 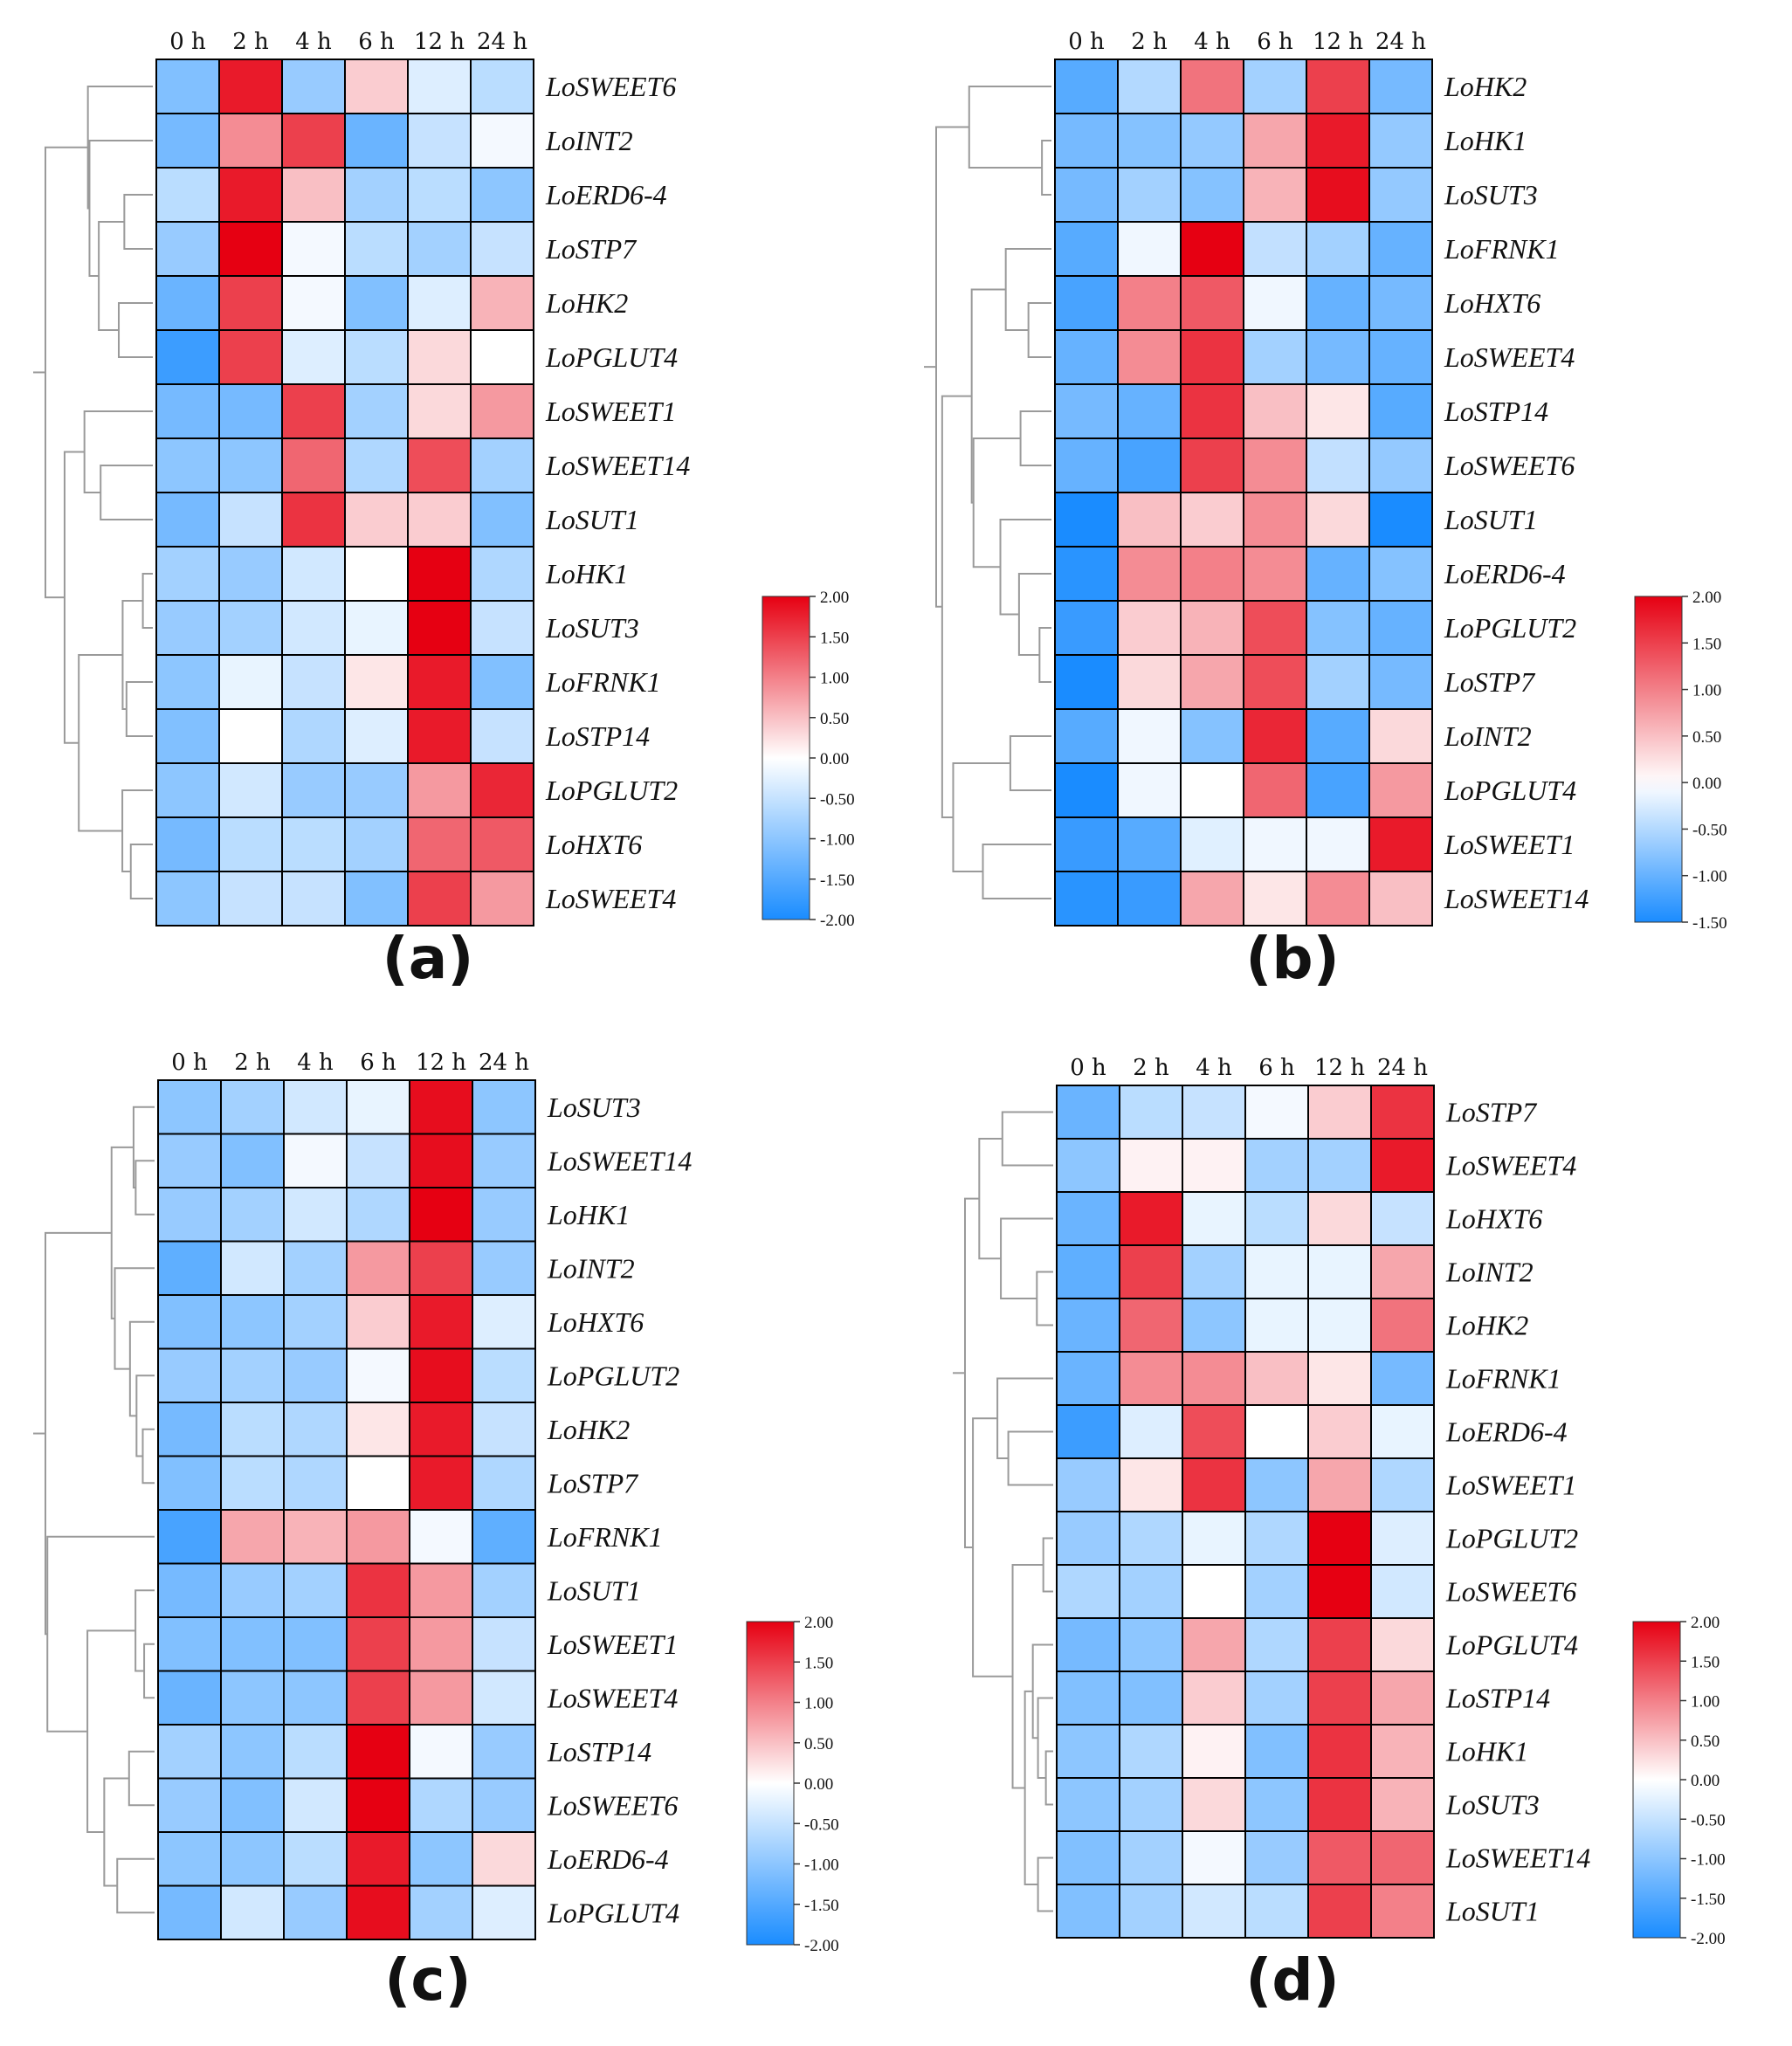 What do you see at coordinates (141, 1368) in the screenshot?
I see `panel-c-dendrogram-branch` at bounding box center [141, 1368].